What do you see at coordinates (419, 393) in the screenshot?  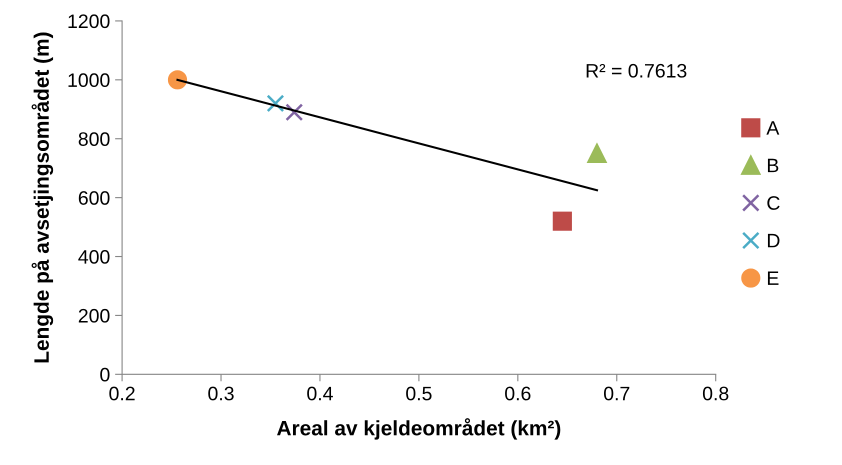 I see `x-tick-label: 0.5` at bounding box center [419, 393].